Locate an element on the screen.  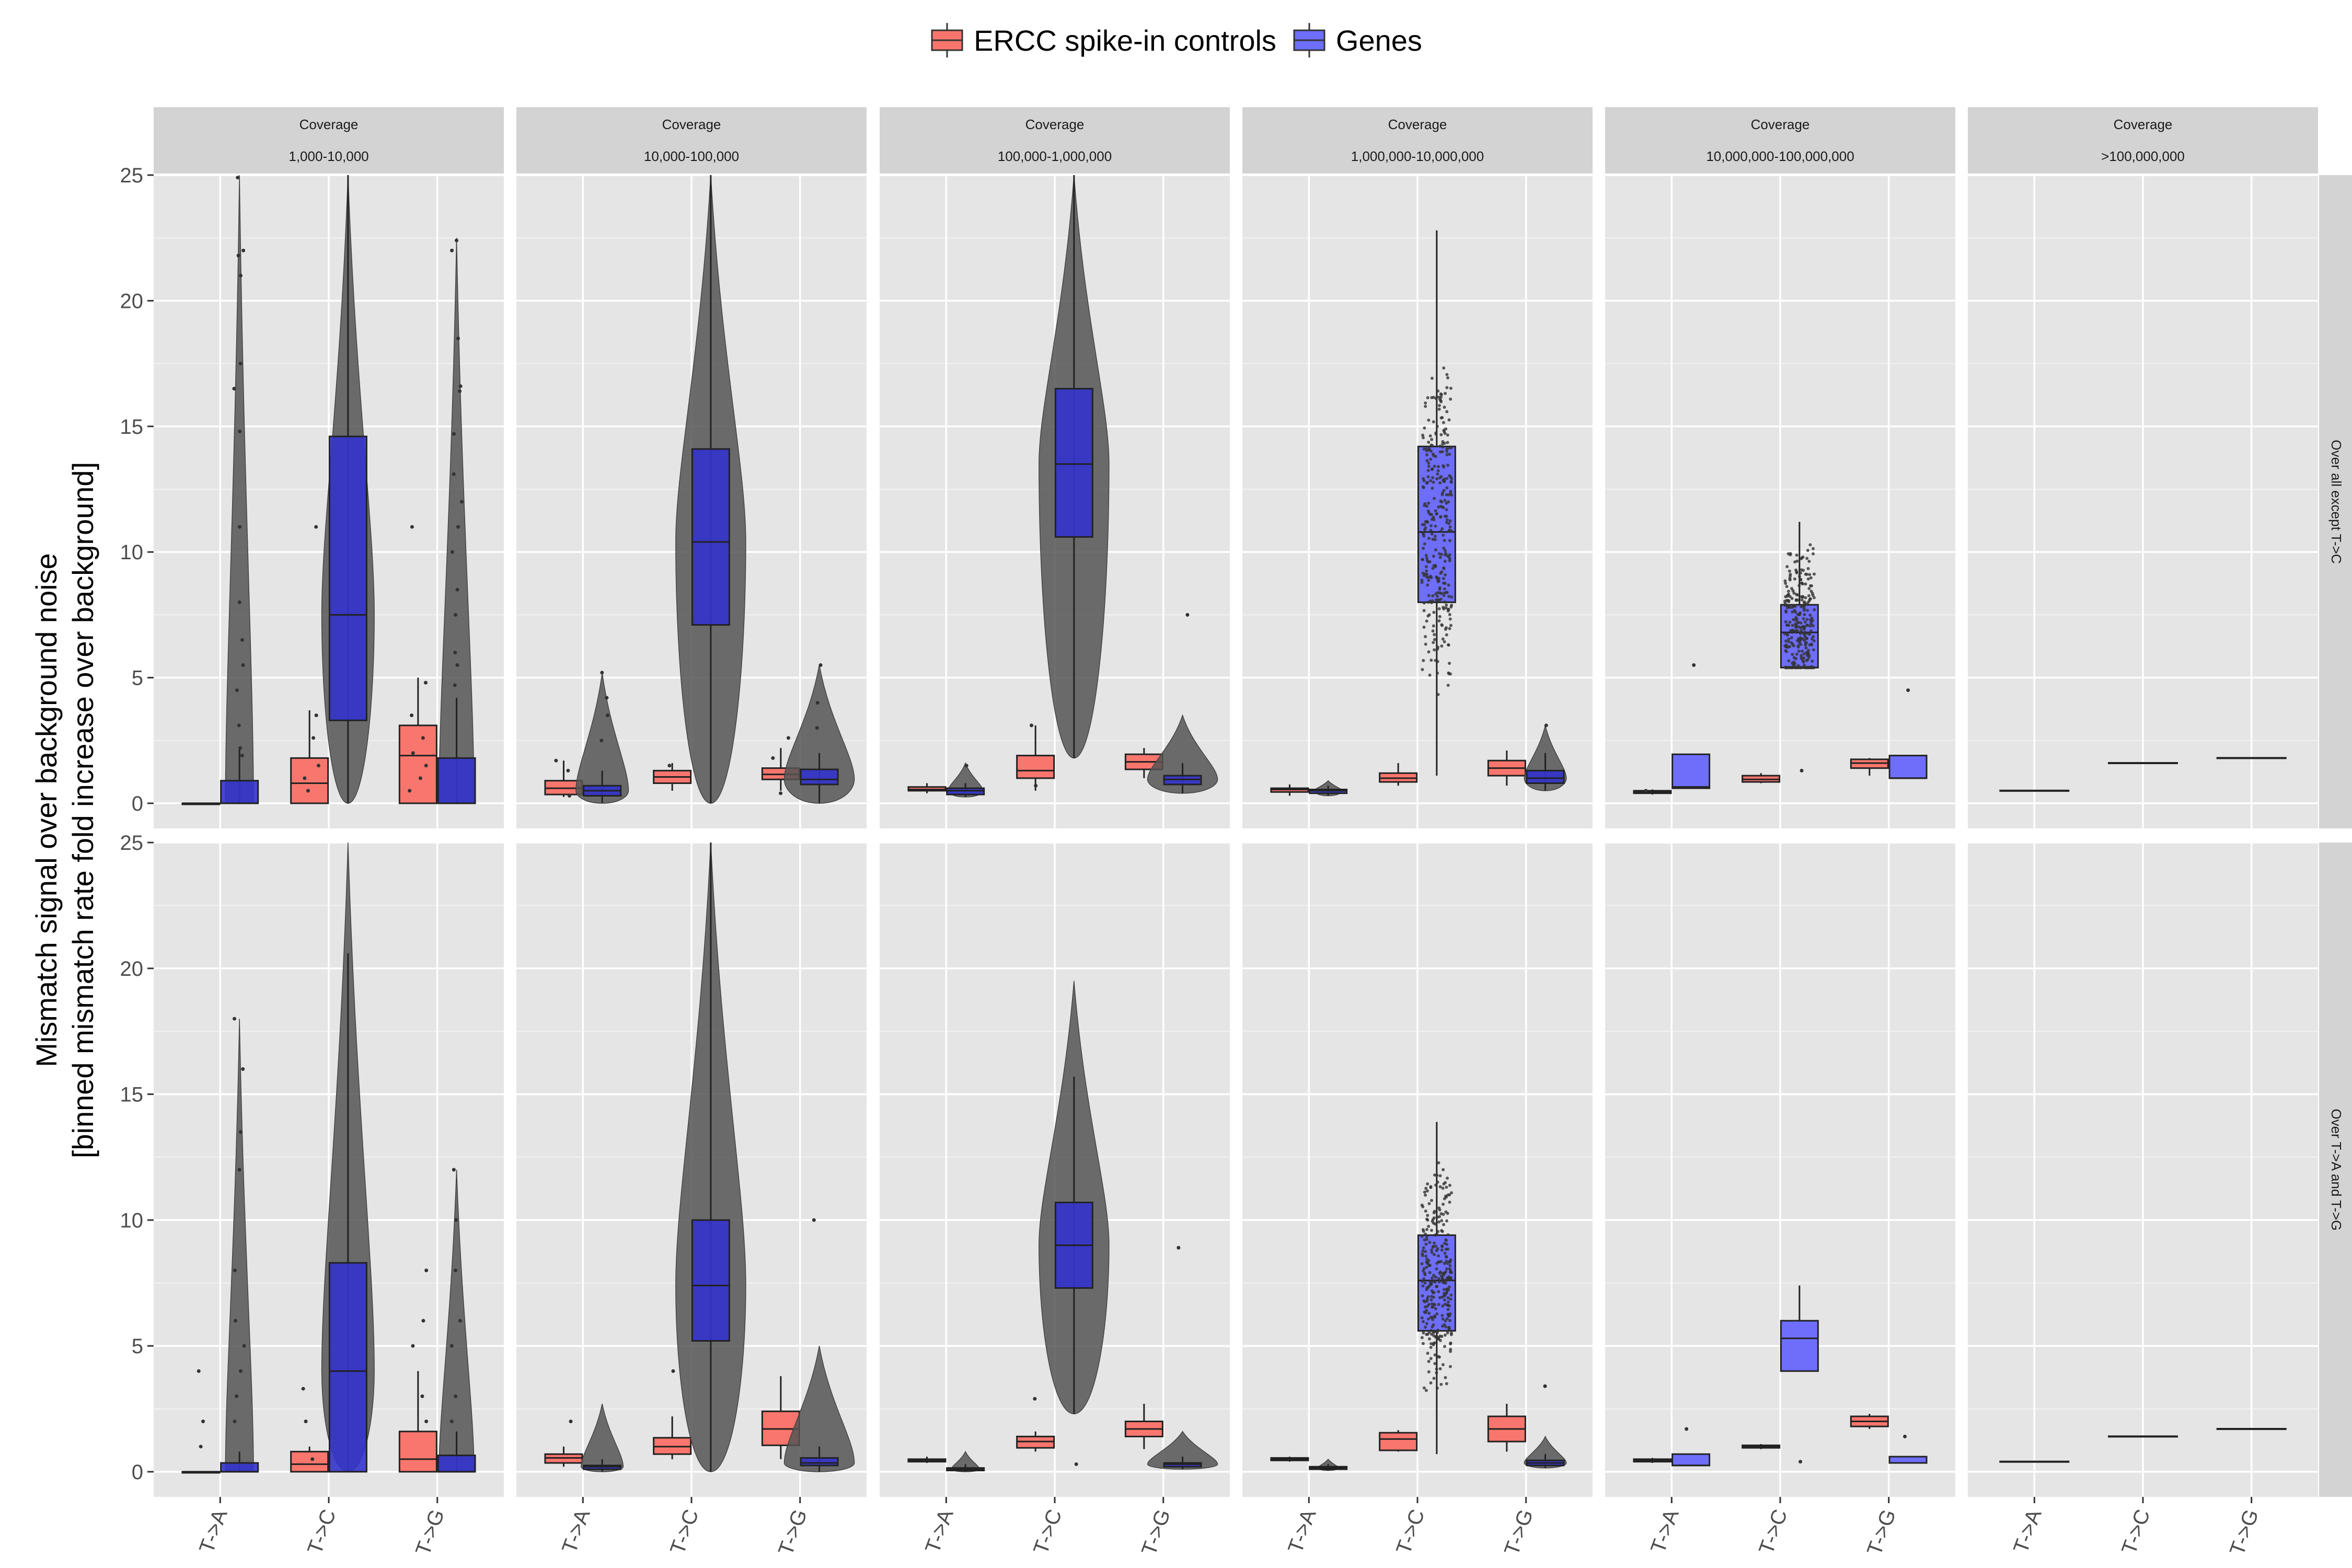
ercc-legend-key-icon is located at coordinates (947, 40).